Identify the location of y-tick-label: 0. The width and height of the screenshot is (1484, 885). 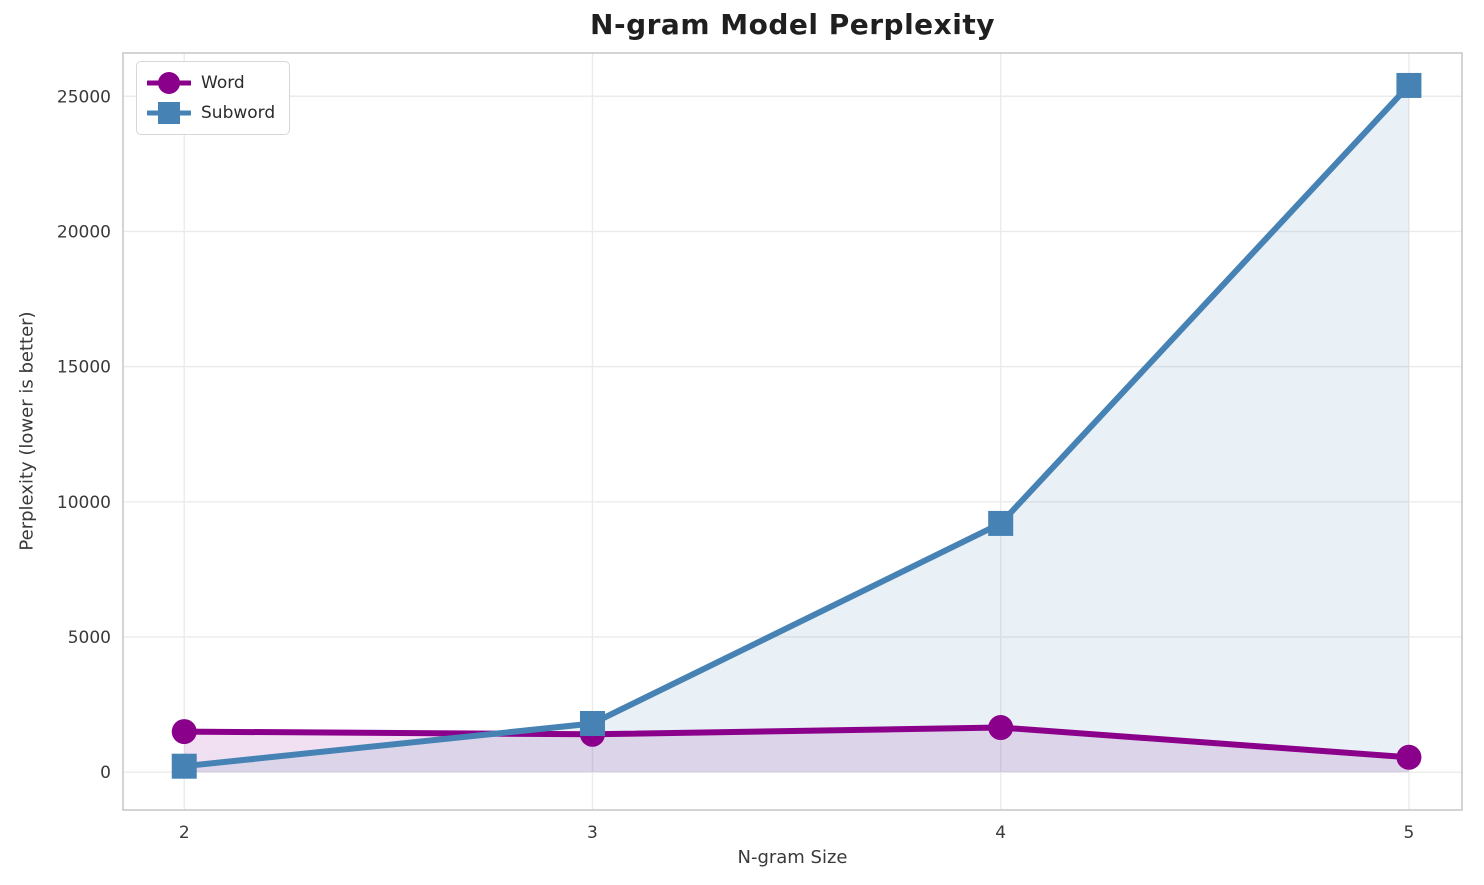
(105, 773).